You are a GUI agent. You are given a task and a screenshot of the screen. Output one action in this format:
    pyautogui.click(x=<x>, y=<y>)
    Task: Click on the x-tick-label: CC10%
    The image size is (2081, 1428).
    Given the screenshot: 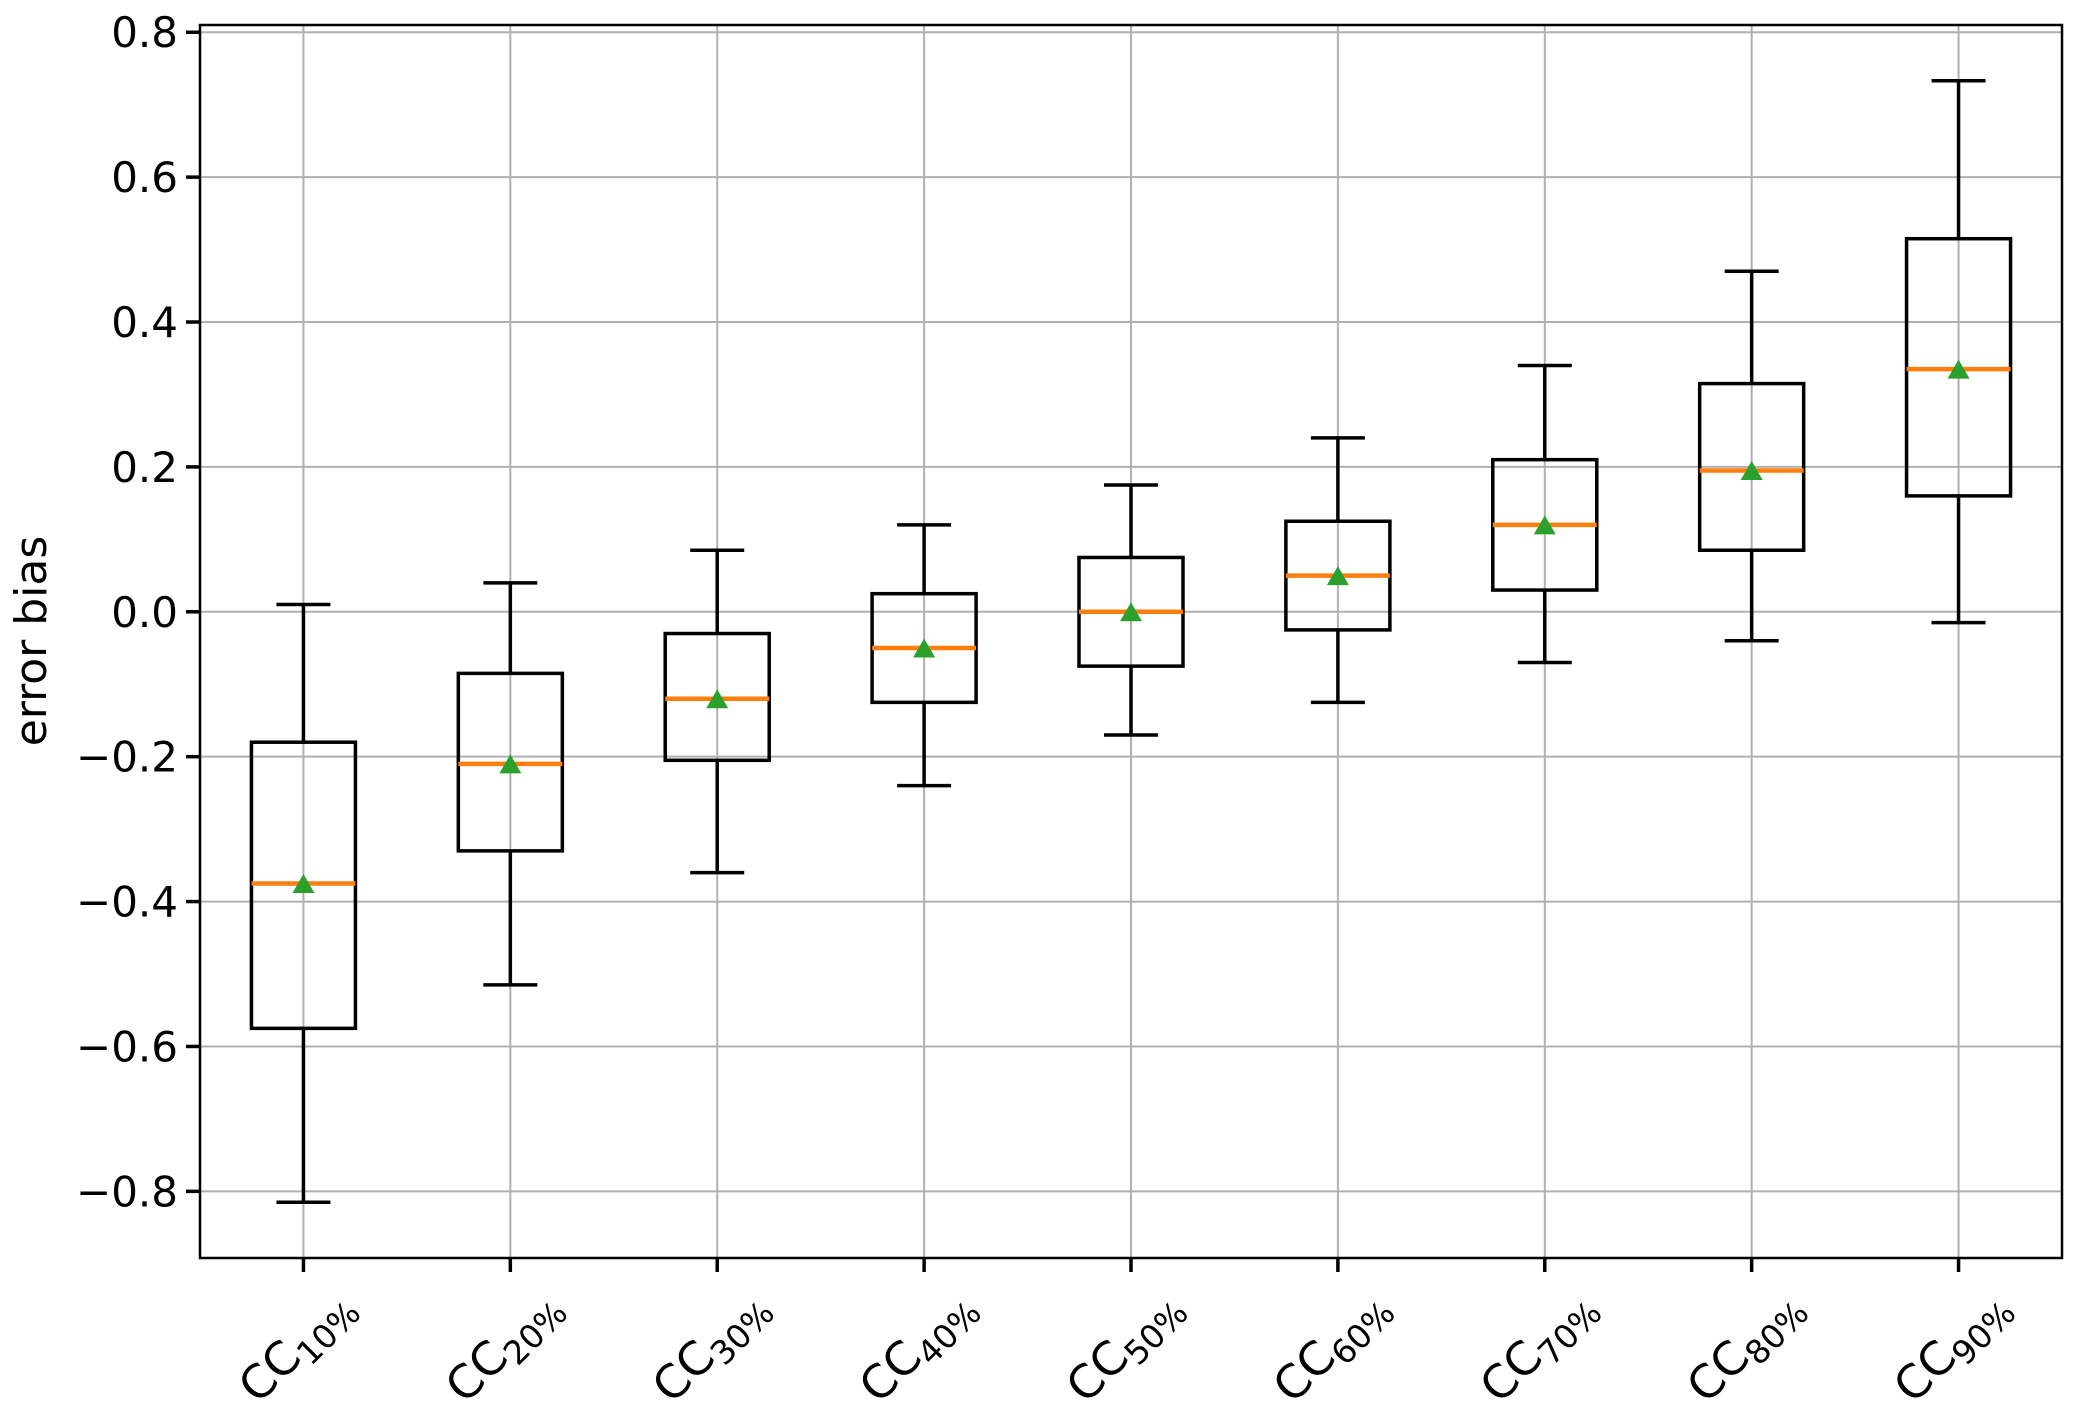 What is the action you would take?
    pyautogui.click(x=298, y=1348)
    